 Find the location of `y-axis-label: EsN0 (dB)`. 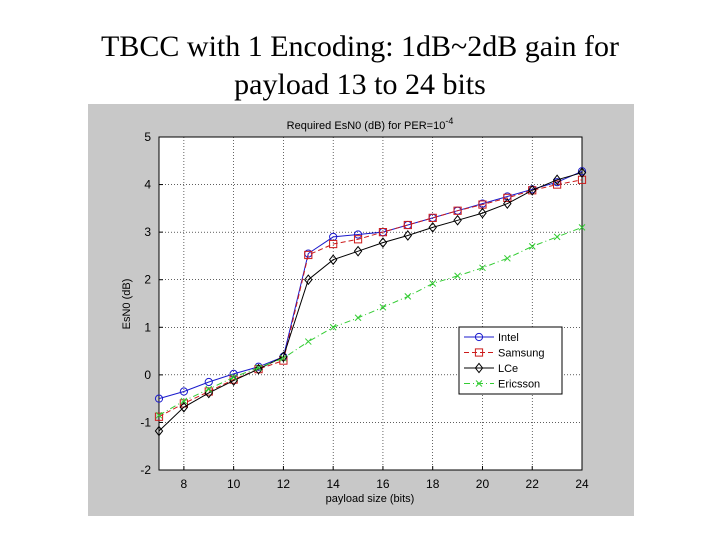

y-axis-label: EsN0 (dB) is located at coordinates (127, 304).